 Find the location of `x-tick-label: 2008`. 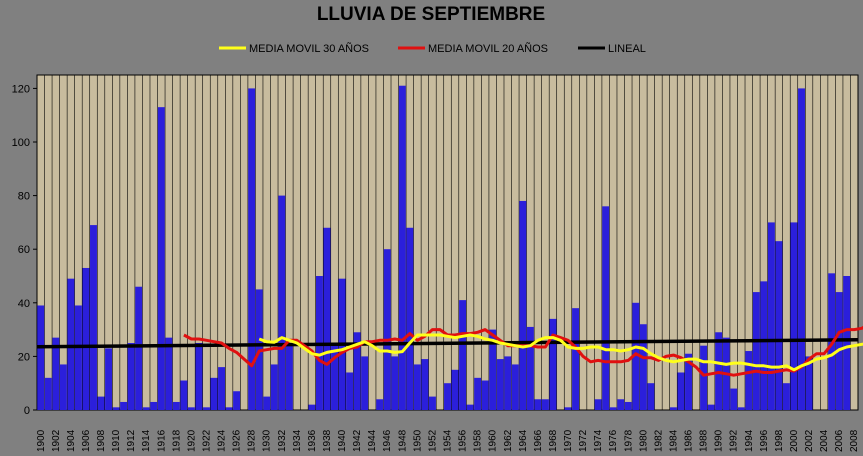

x-tick-label: 2008 is located at coordinates (854, 440).